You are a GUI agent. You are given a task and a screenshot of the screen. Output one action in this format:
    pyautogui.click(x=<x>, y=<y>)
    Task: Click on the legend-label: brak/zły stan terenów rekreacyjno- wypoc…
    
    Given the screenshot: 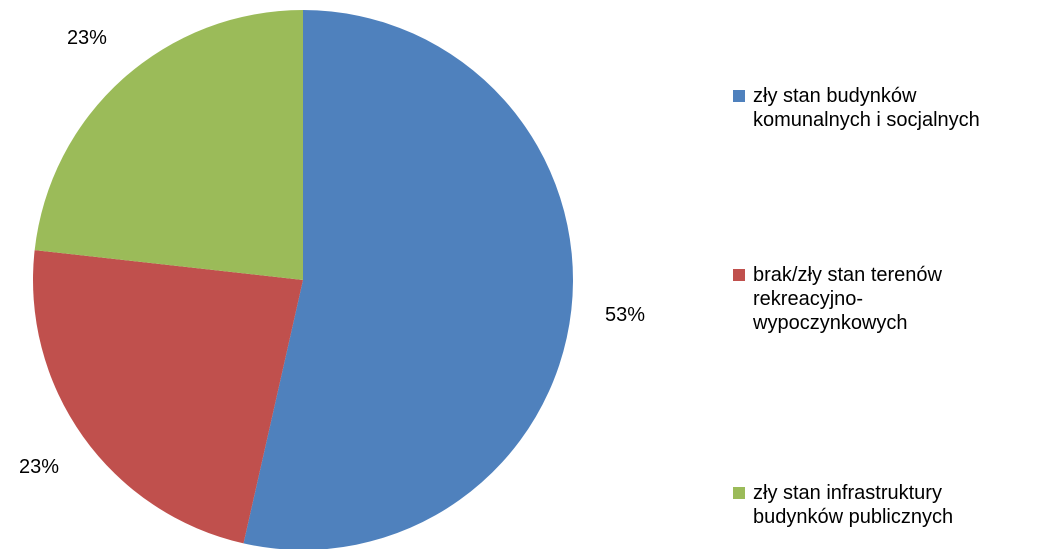 What is the action you would take?
    pyautogui.click(x=847, y=299)
    